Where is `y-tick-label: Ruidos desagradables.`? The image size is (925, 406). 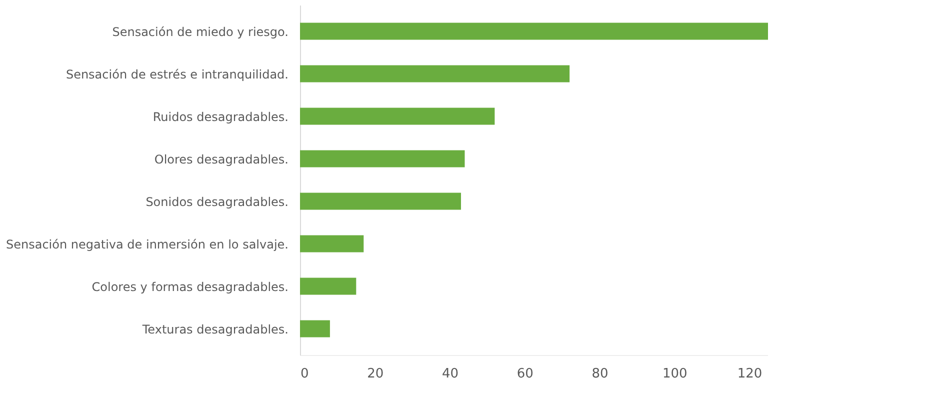
y-tick-label: Ruidos desagradables. is located at coordinates (220, 117).